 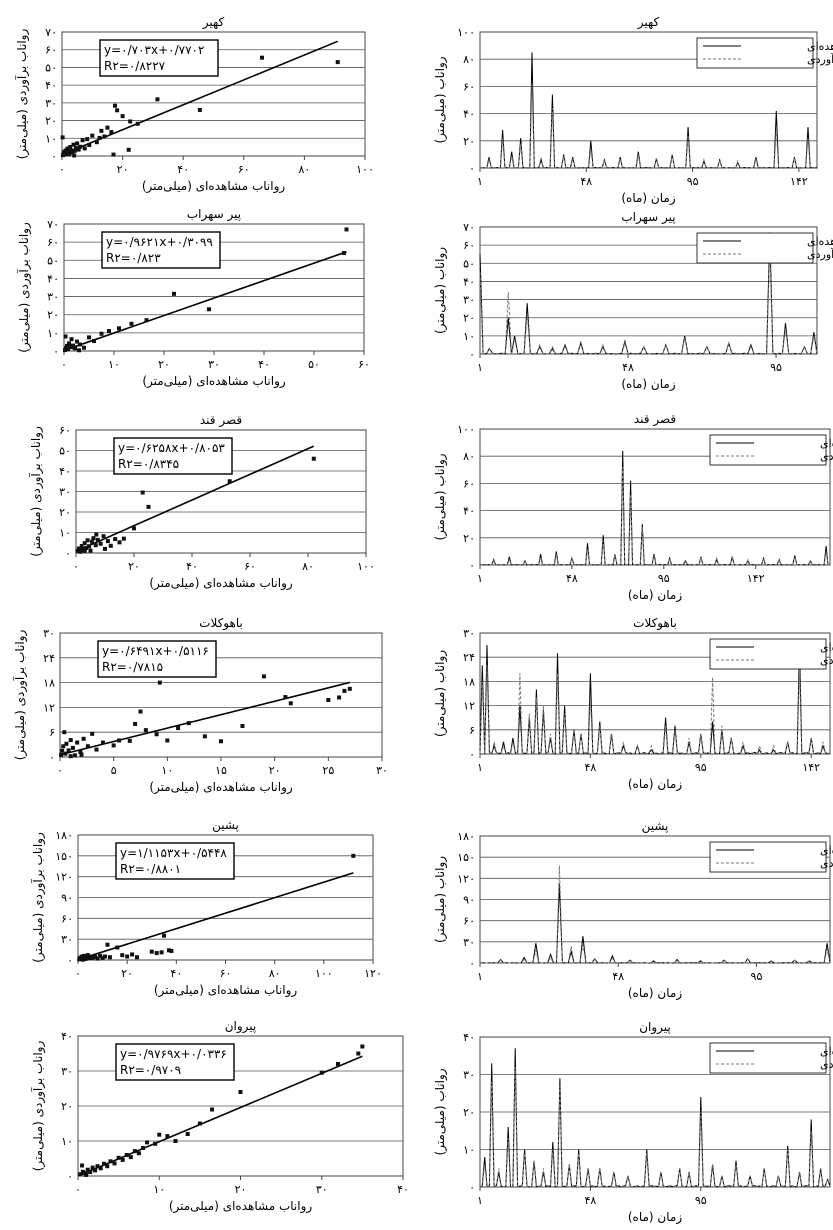 I want to click on y-tick-label: ۶, so click(x=52, y=732).